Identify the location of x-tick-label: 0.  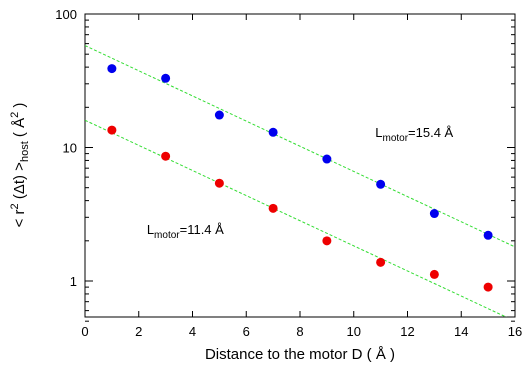
(84, 331).